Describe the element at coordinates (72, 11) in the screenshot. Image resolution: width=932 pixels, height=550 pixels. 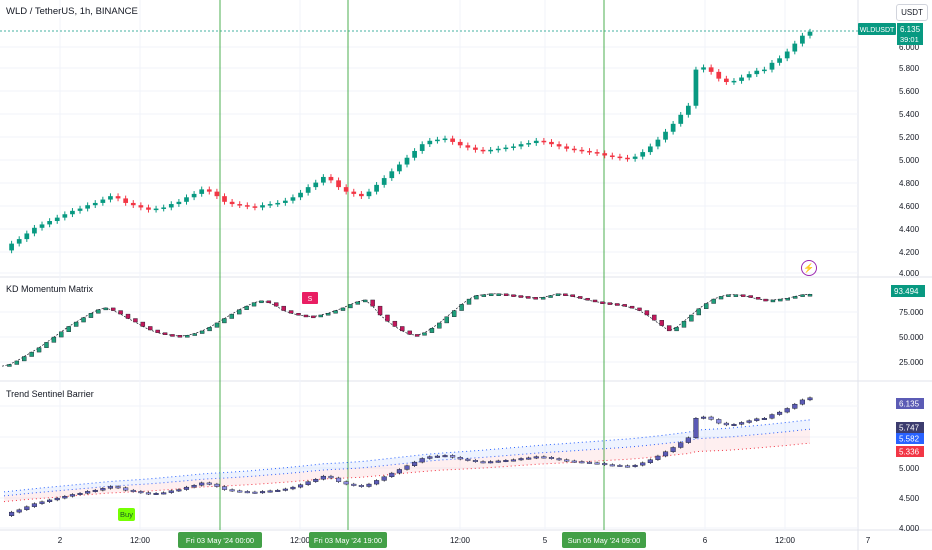
I see `symbol-title: WLD / TetherUS, 1h, BINANCE` at that location.